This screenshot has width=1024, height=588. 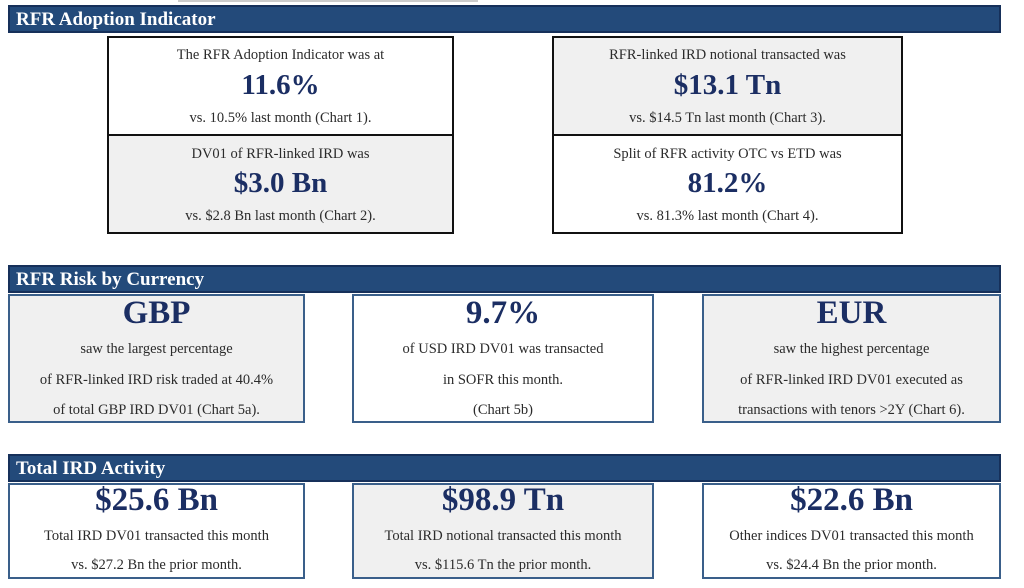 What do you see at coordinates (156, 536) in the screenshot?
I see `card-description: Total IRD DV01 transacted this month` at bounding box center [156, 536].